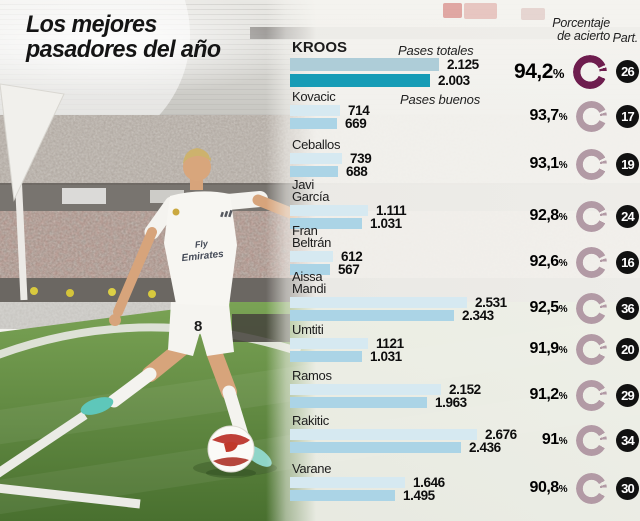 Image resolution: width=640 pixels, height=521 pixels. Describe the element at coordinates (554, 439) in the screenshot. I see `accuracy-percent: 91%` at that location.